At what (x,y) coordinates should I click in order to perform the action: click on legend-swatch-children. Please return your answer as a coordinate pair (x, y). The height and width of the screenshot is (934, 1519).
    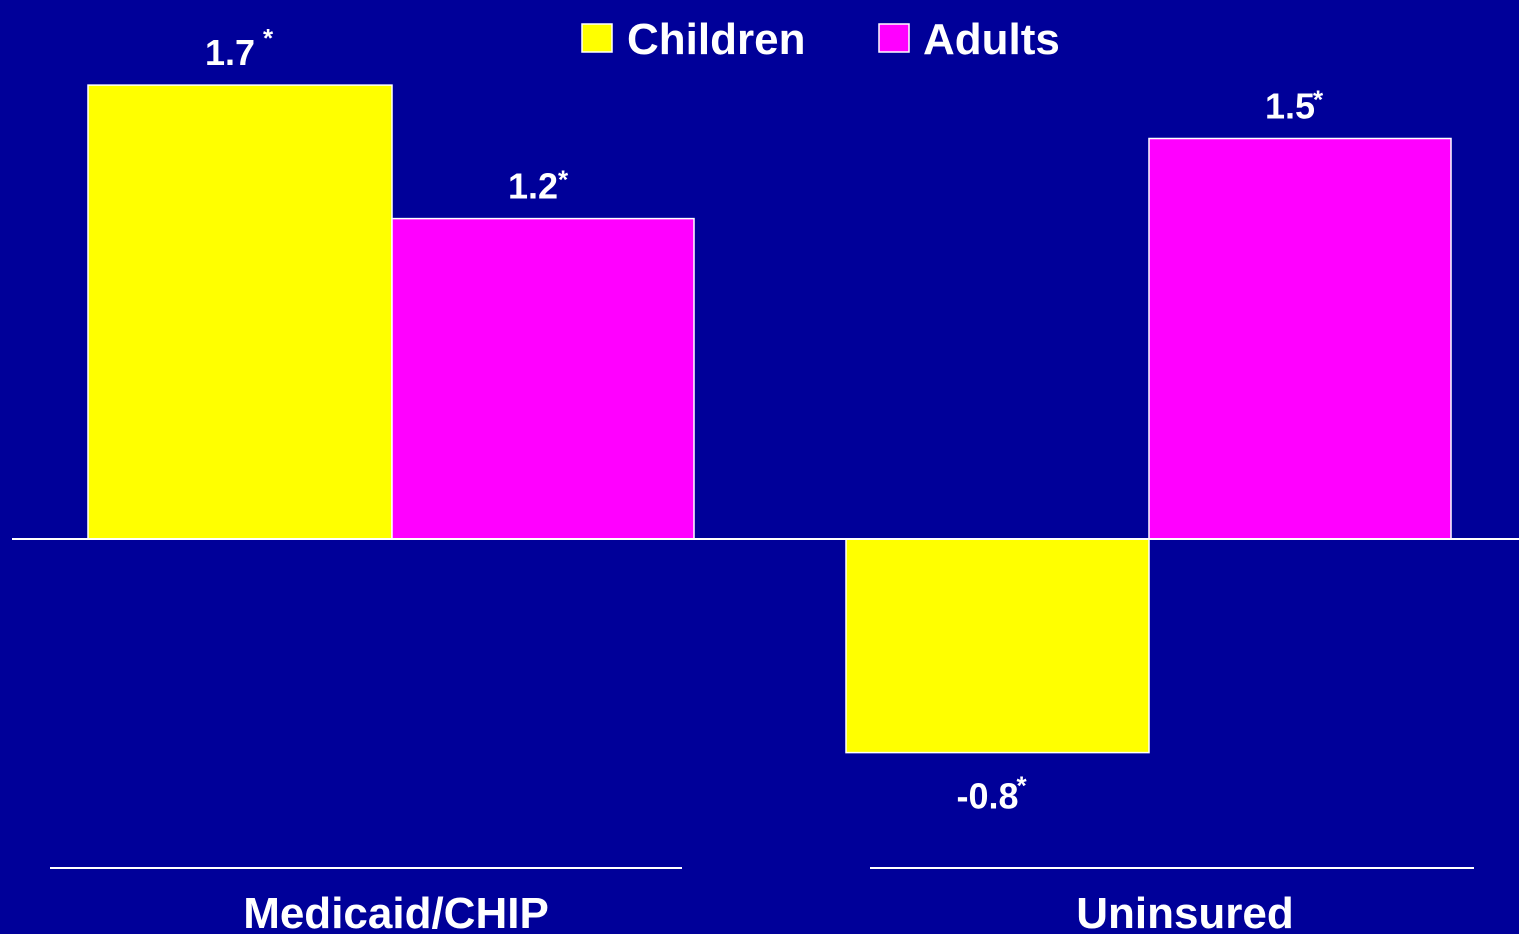
    Looking at the image, I should click on (597, 38).